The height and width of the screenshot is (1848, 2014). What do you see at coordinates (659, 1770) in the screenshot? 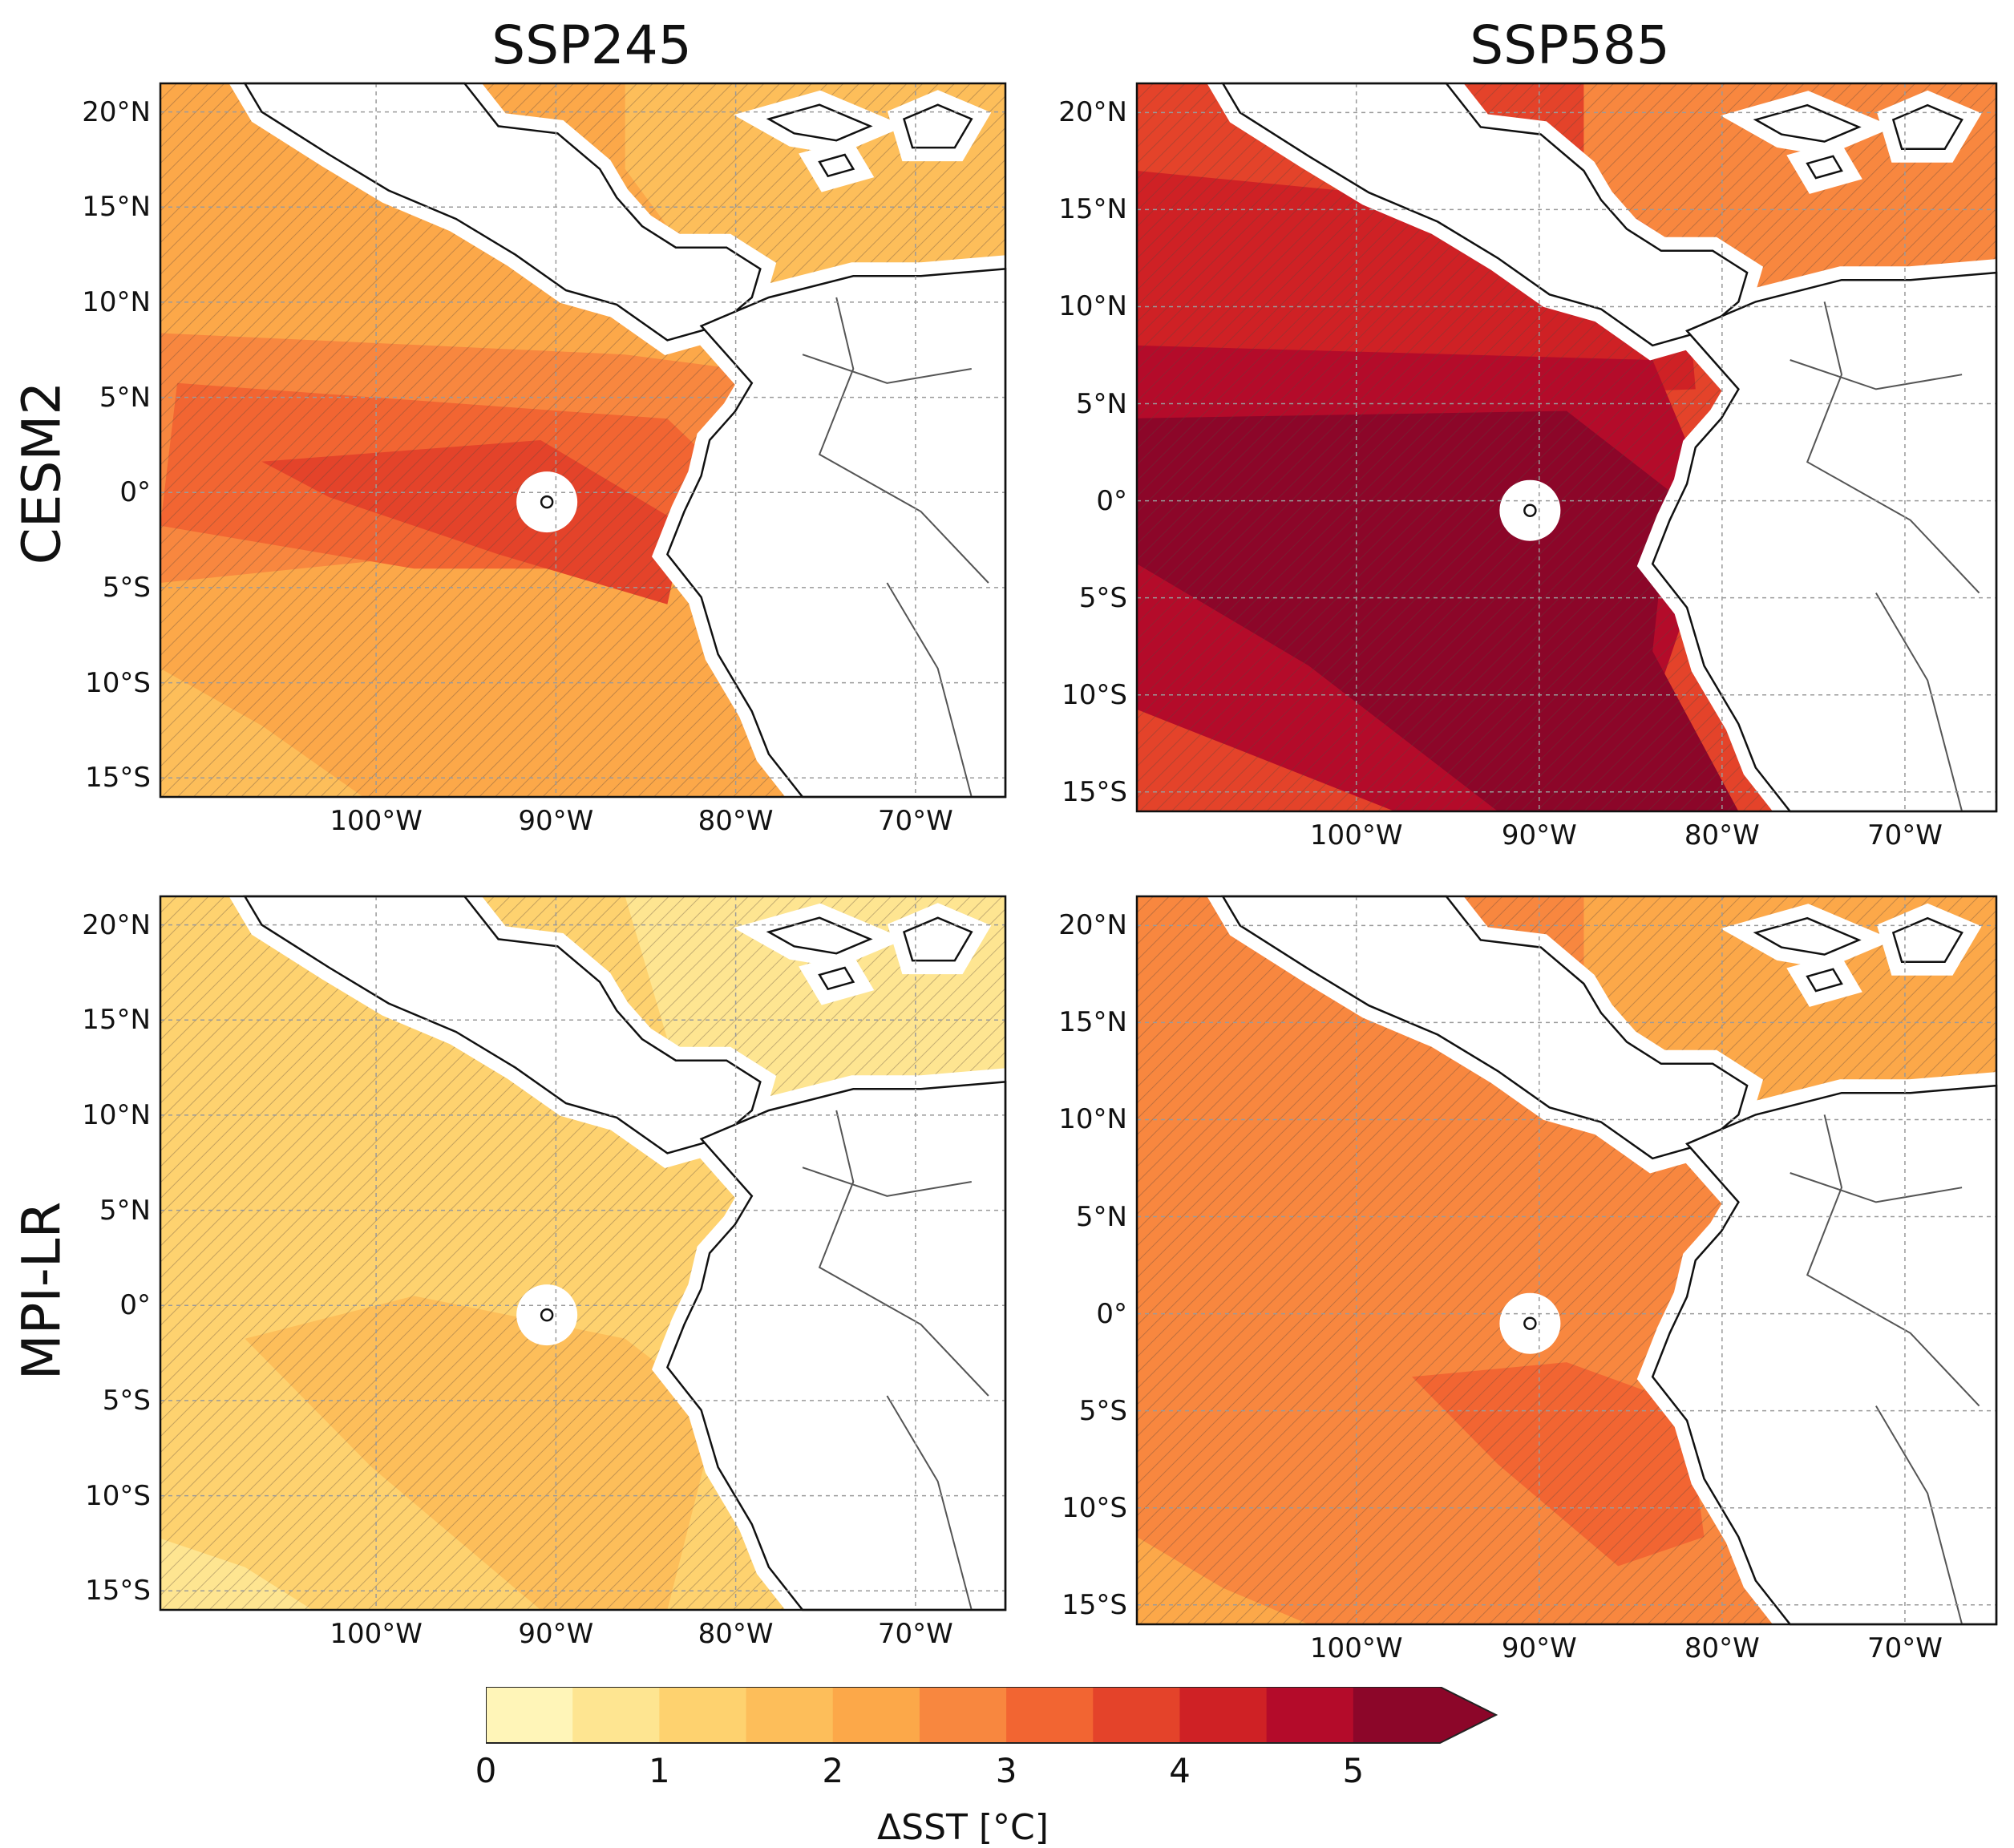
I see `colorbar-tick-label: 1` at bounding box center [659, 1770].